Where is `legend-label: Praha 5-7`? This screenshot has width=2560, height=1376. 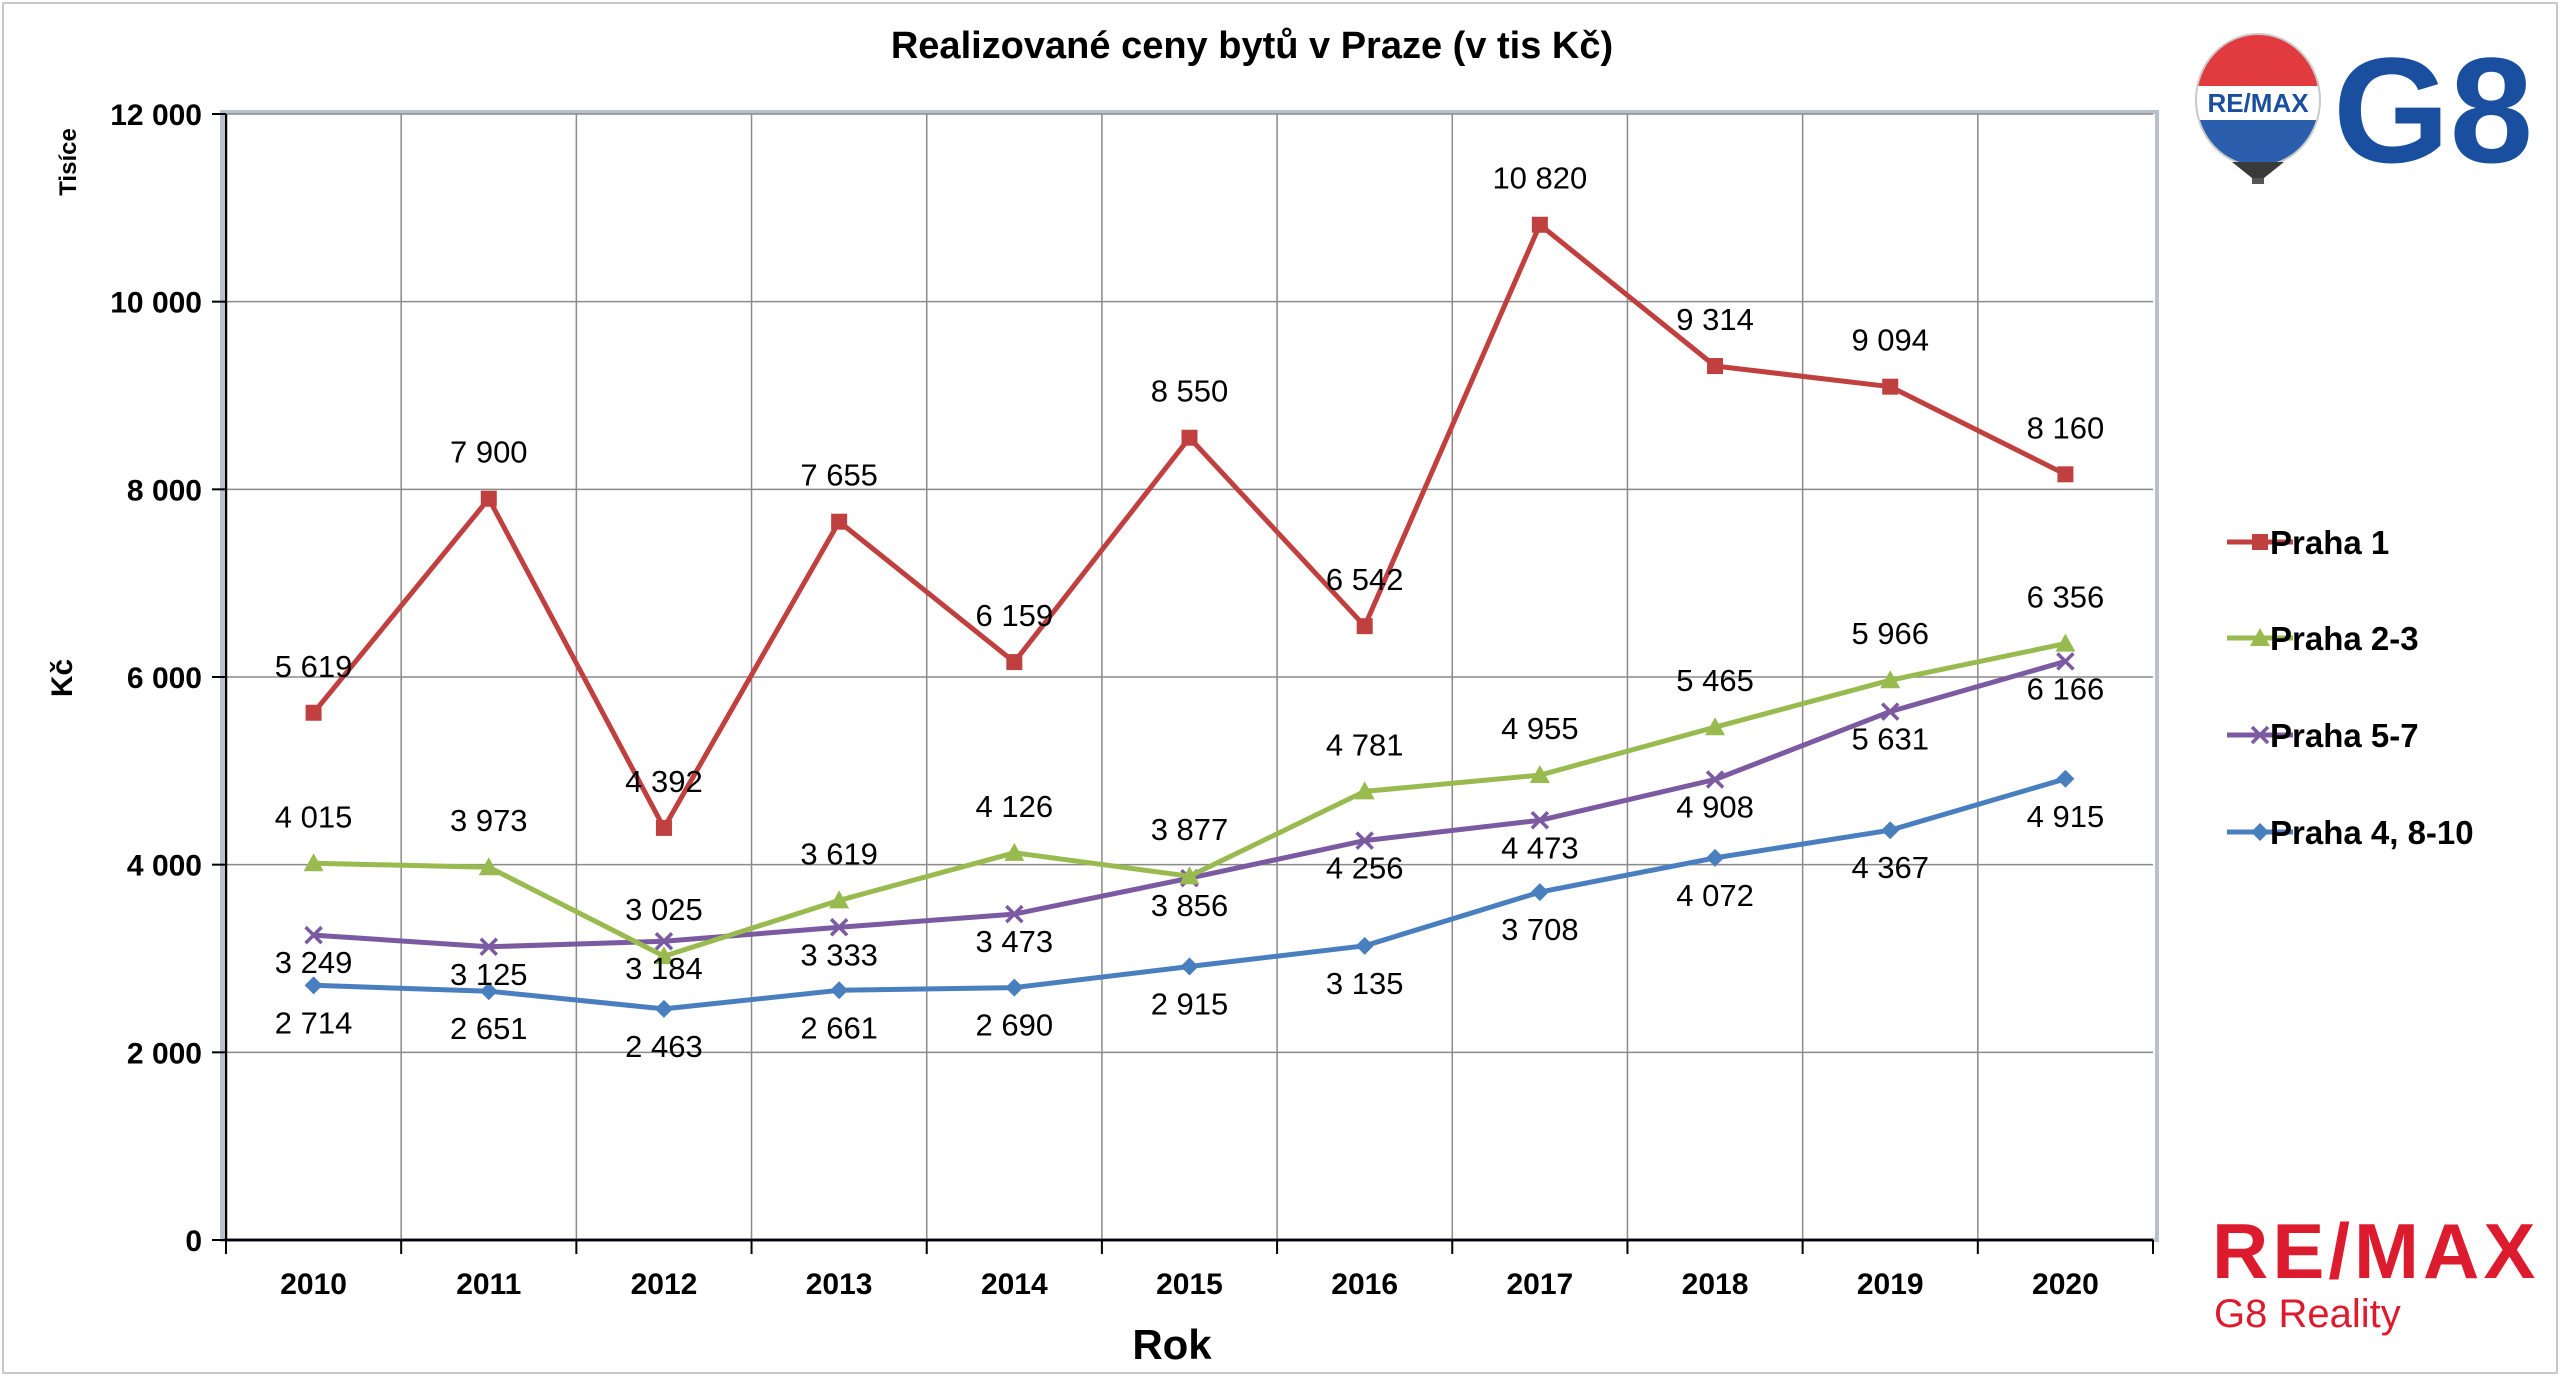
legend-label: Praha 5-7 is located at coordinates (2344, 735).